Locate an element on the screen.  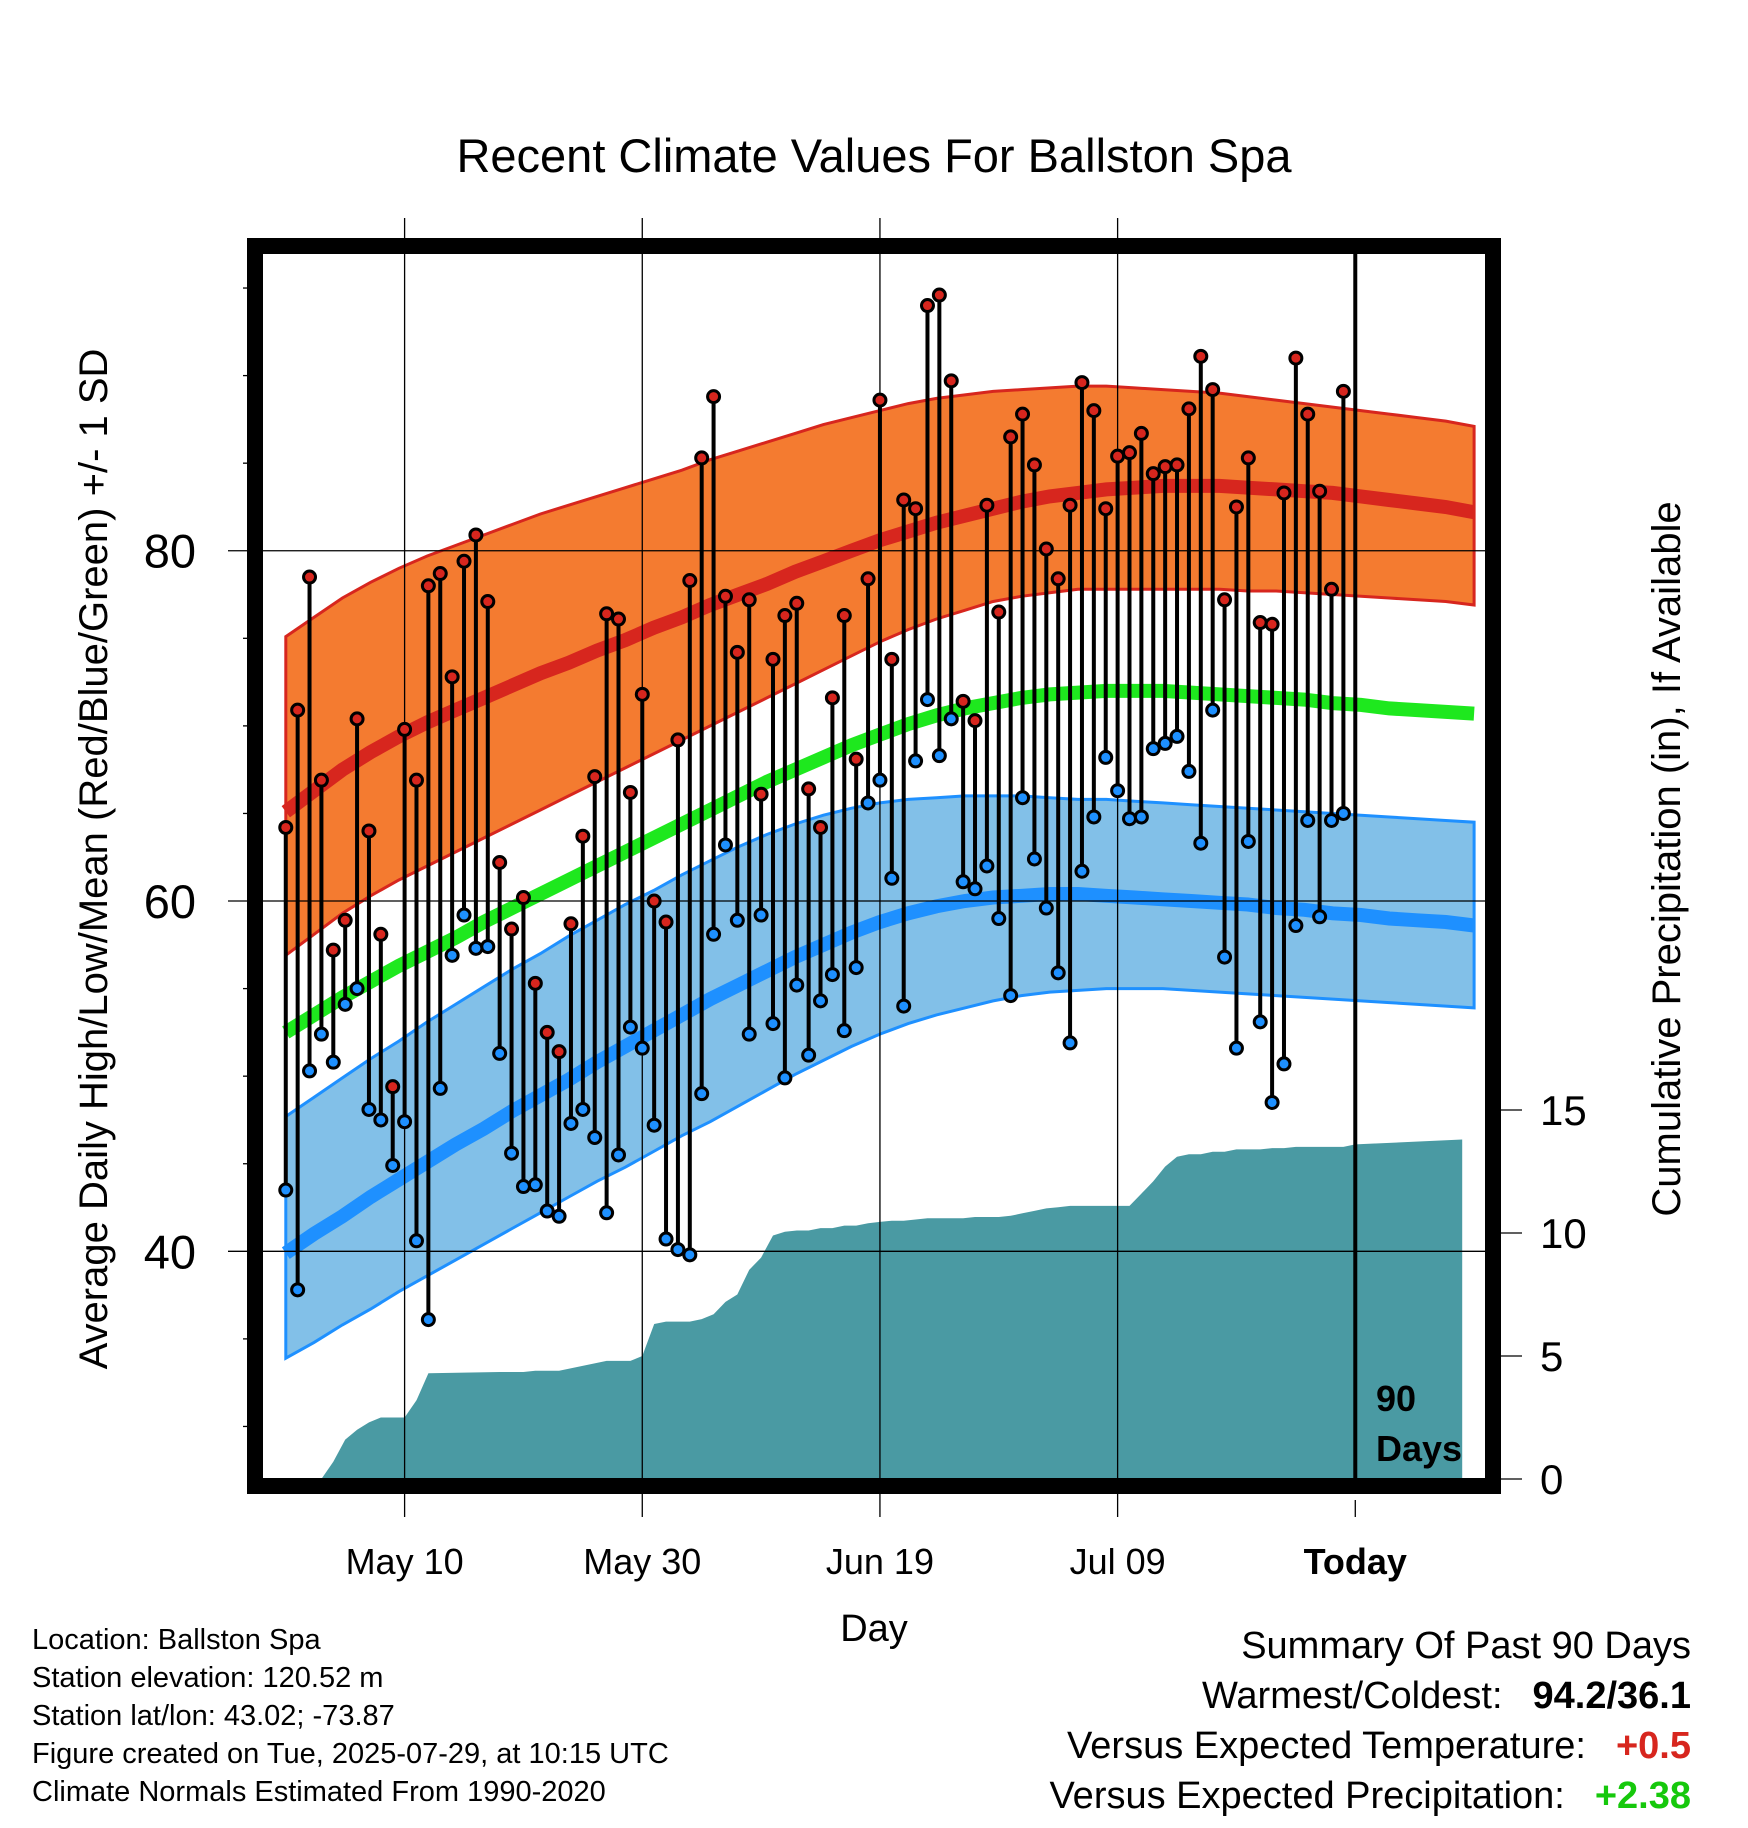
today-marker-label: Days is located at coordinates (1419, 1448).